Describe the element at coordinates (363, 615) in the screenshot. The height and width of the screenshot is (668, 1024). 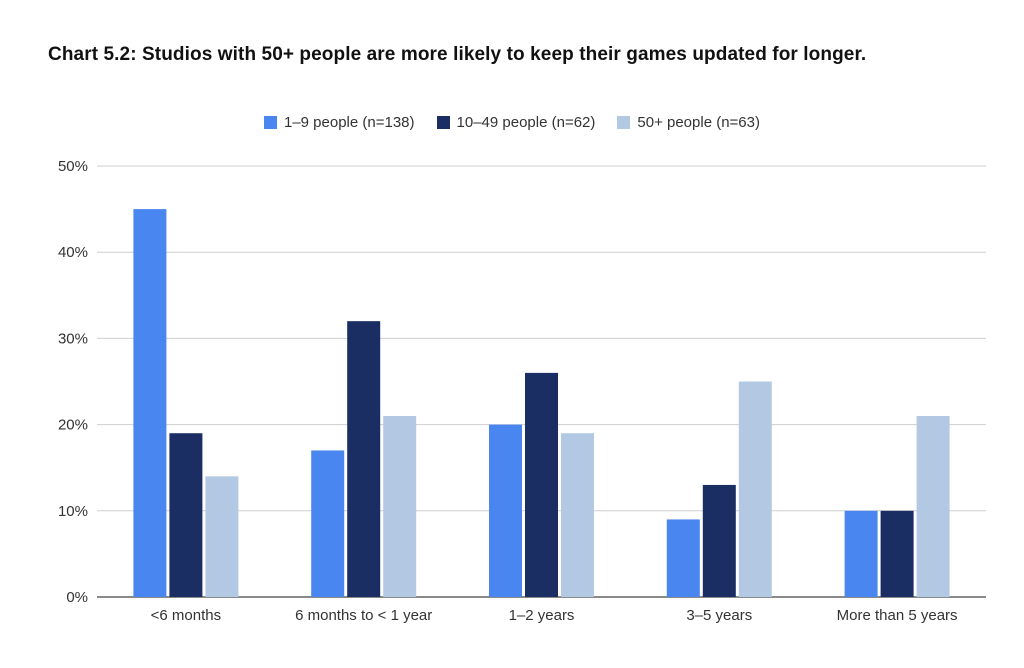
I see `x-tick-label: 6 months to < 1 year` at that location.